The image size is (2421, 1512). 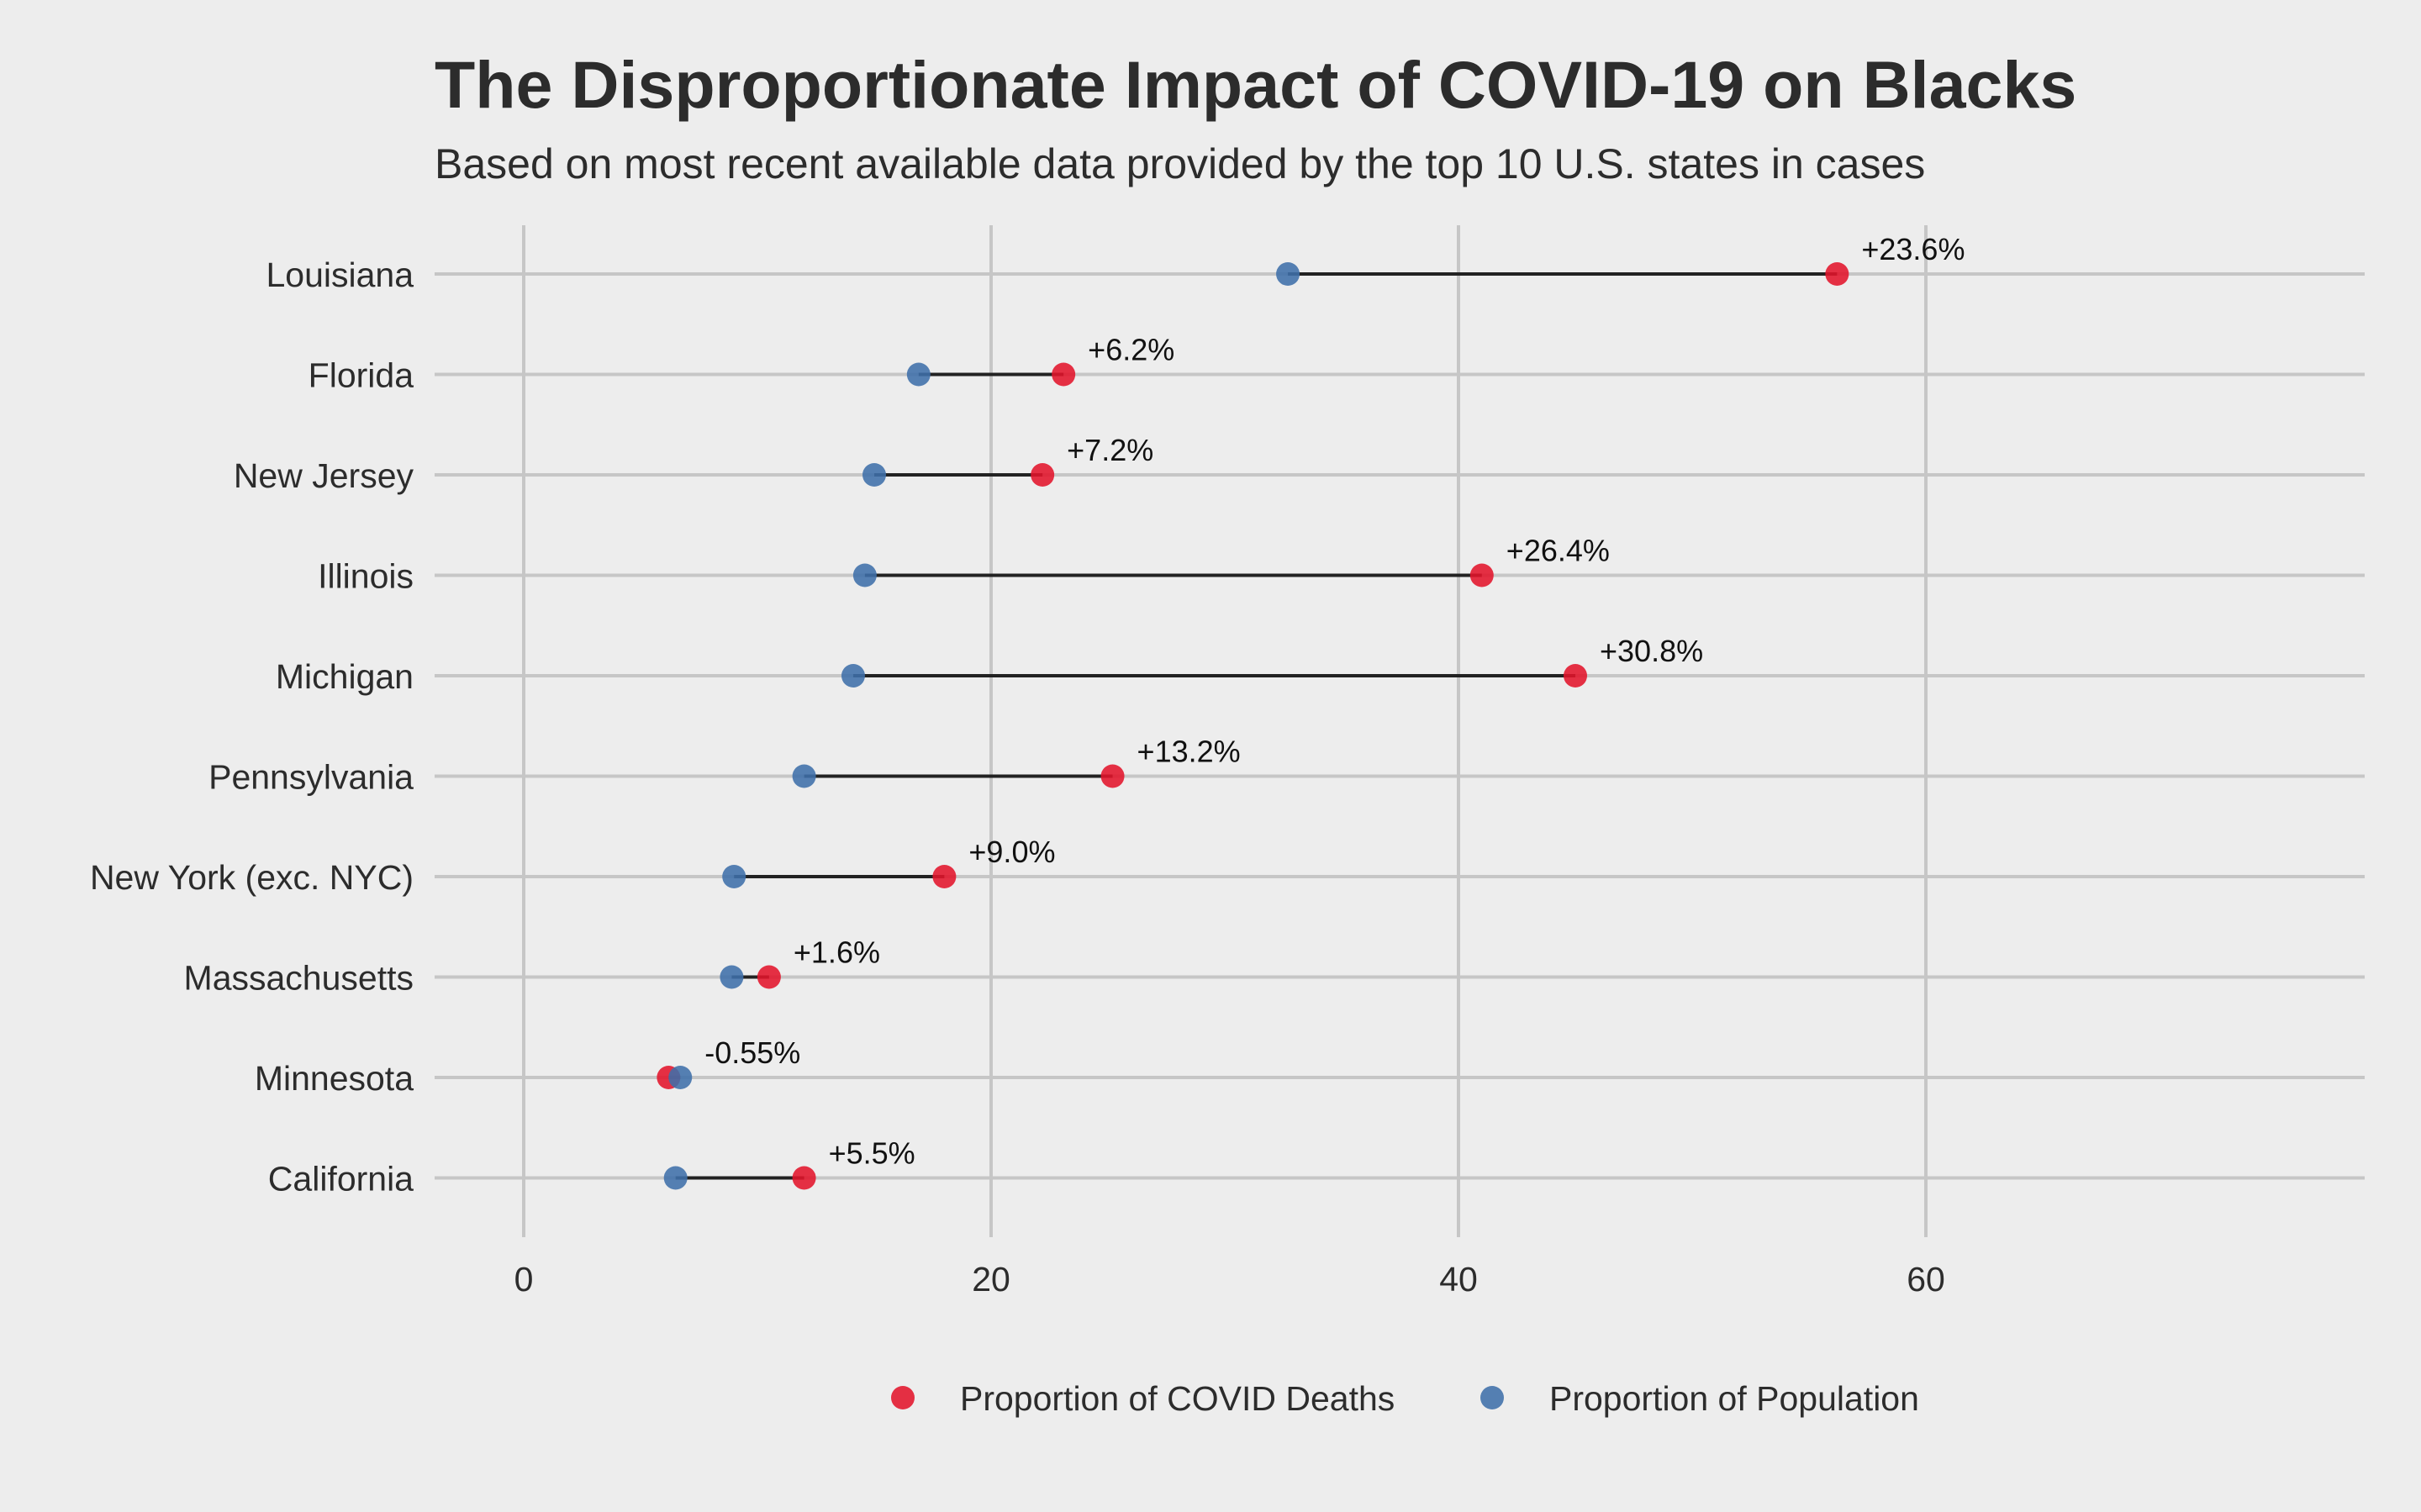 I want to click on difference-label: +9.0%, so click(x=1011, y=852).